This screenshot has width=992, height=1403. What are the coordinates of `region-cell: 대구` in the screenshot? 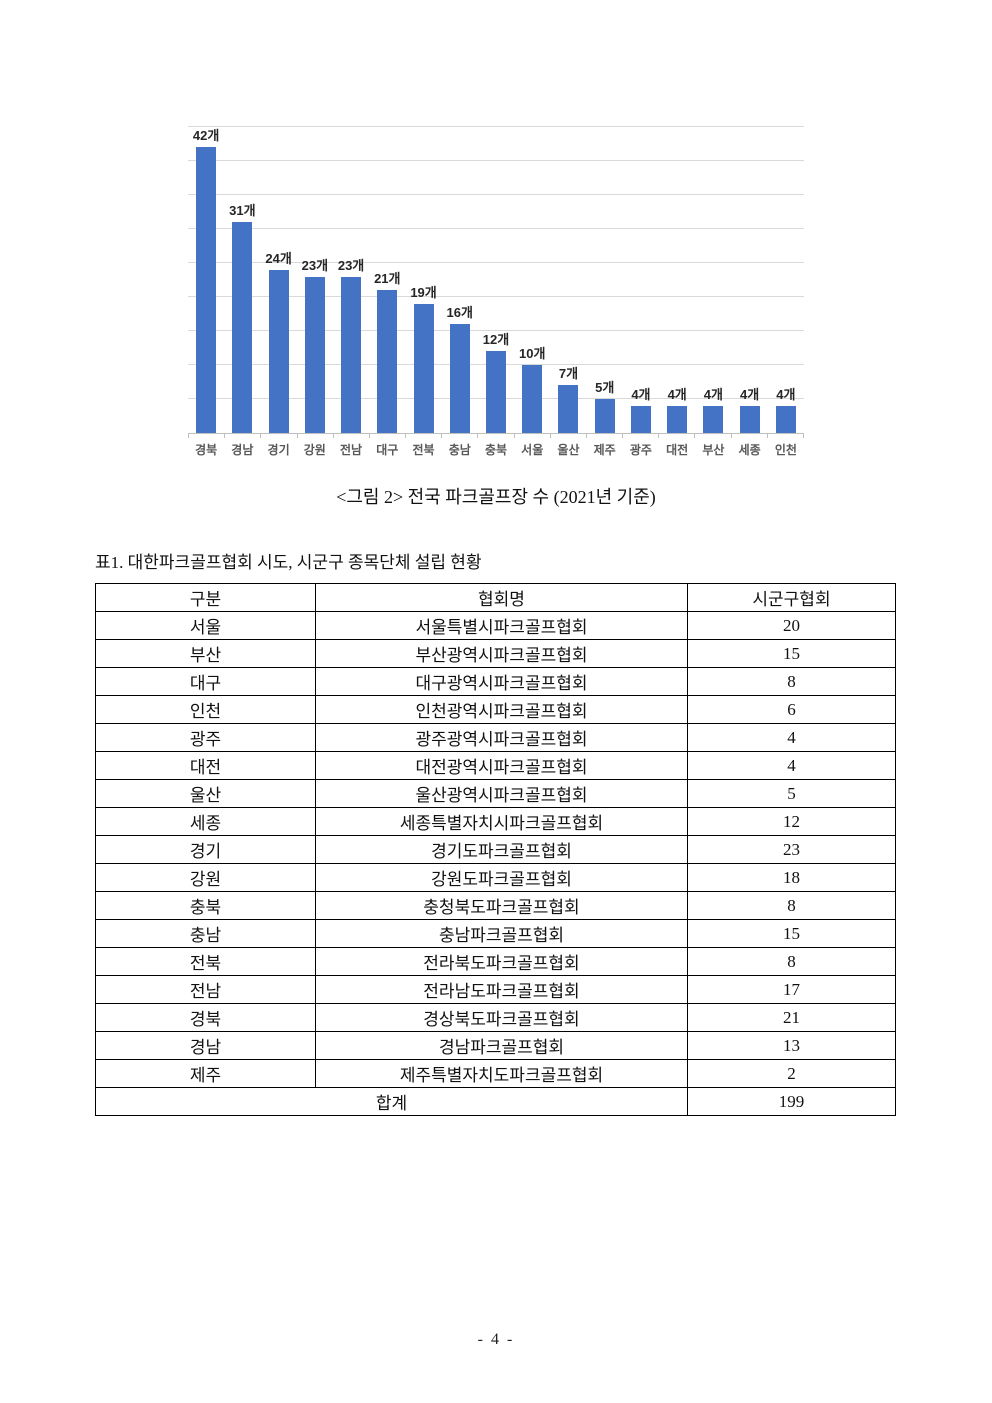 It's located at (205, 681).